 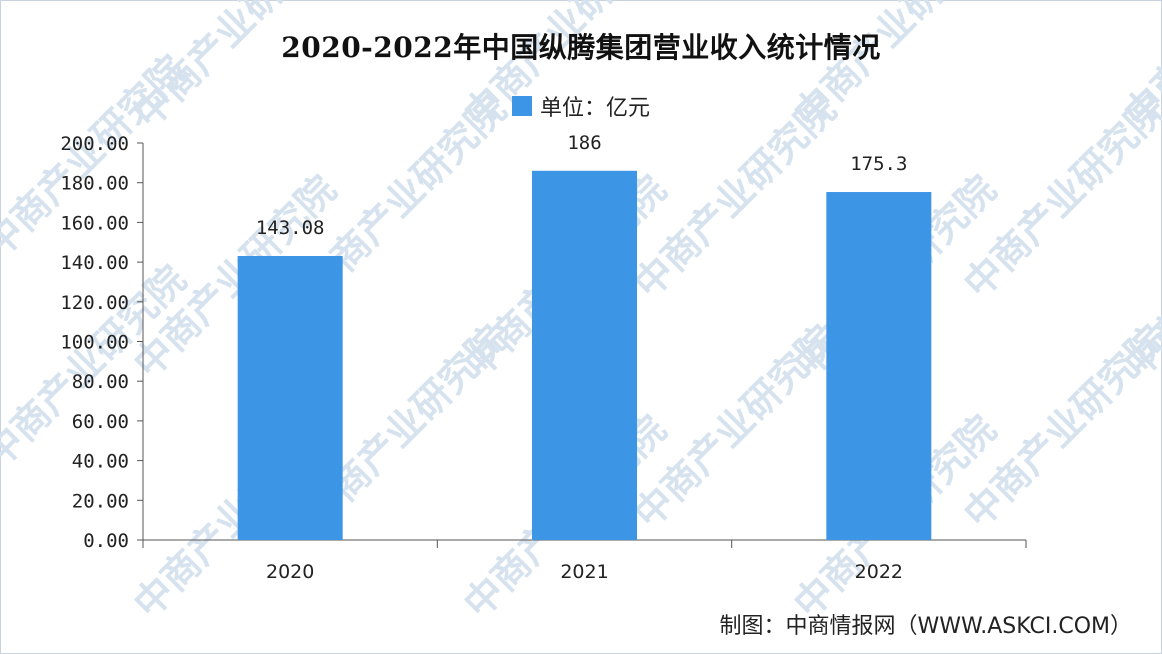 What do you see at coordinates (94, 223) in the screenshot?
I see `y-tick-label: 160.00` at bounding box center [94, 223].